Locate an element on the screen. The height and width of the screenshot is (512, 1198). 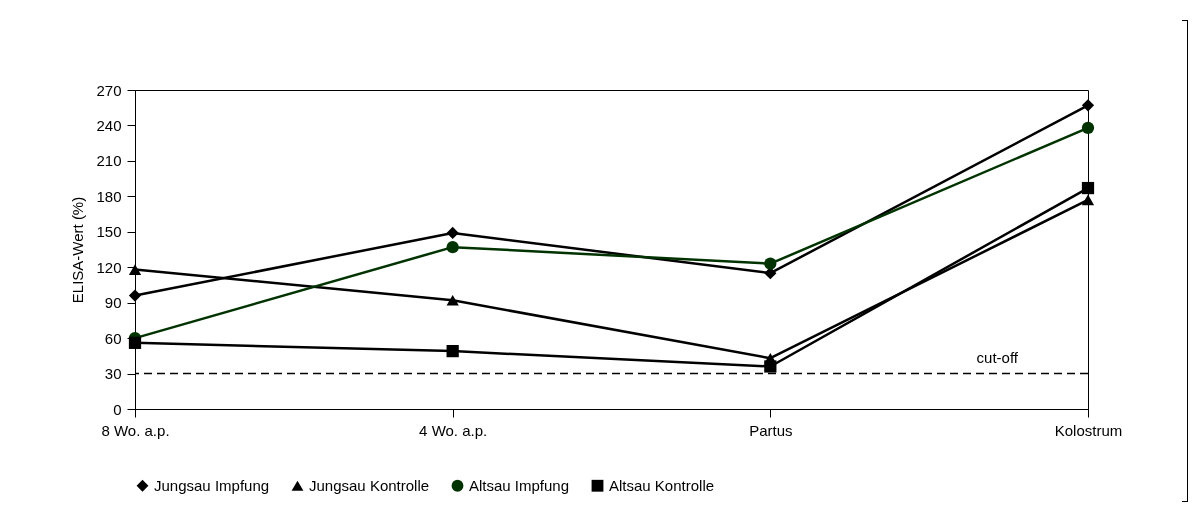
x-tick-label: 8 Wo. a.p. is located at coordinates (135, 430).